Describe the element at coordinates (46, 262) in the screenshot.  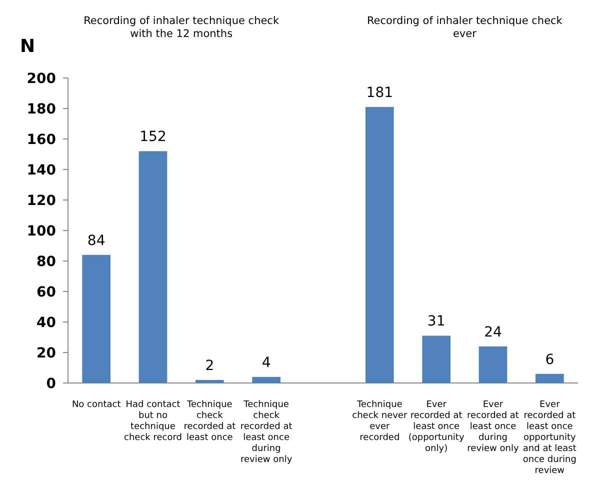
I see `y-tick-label: 80` at that location.